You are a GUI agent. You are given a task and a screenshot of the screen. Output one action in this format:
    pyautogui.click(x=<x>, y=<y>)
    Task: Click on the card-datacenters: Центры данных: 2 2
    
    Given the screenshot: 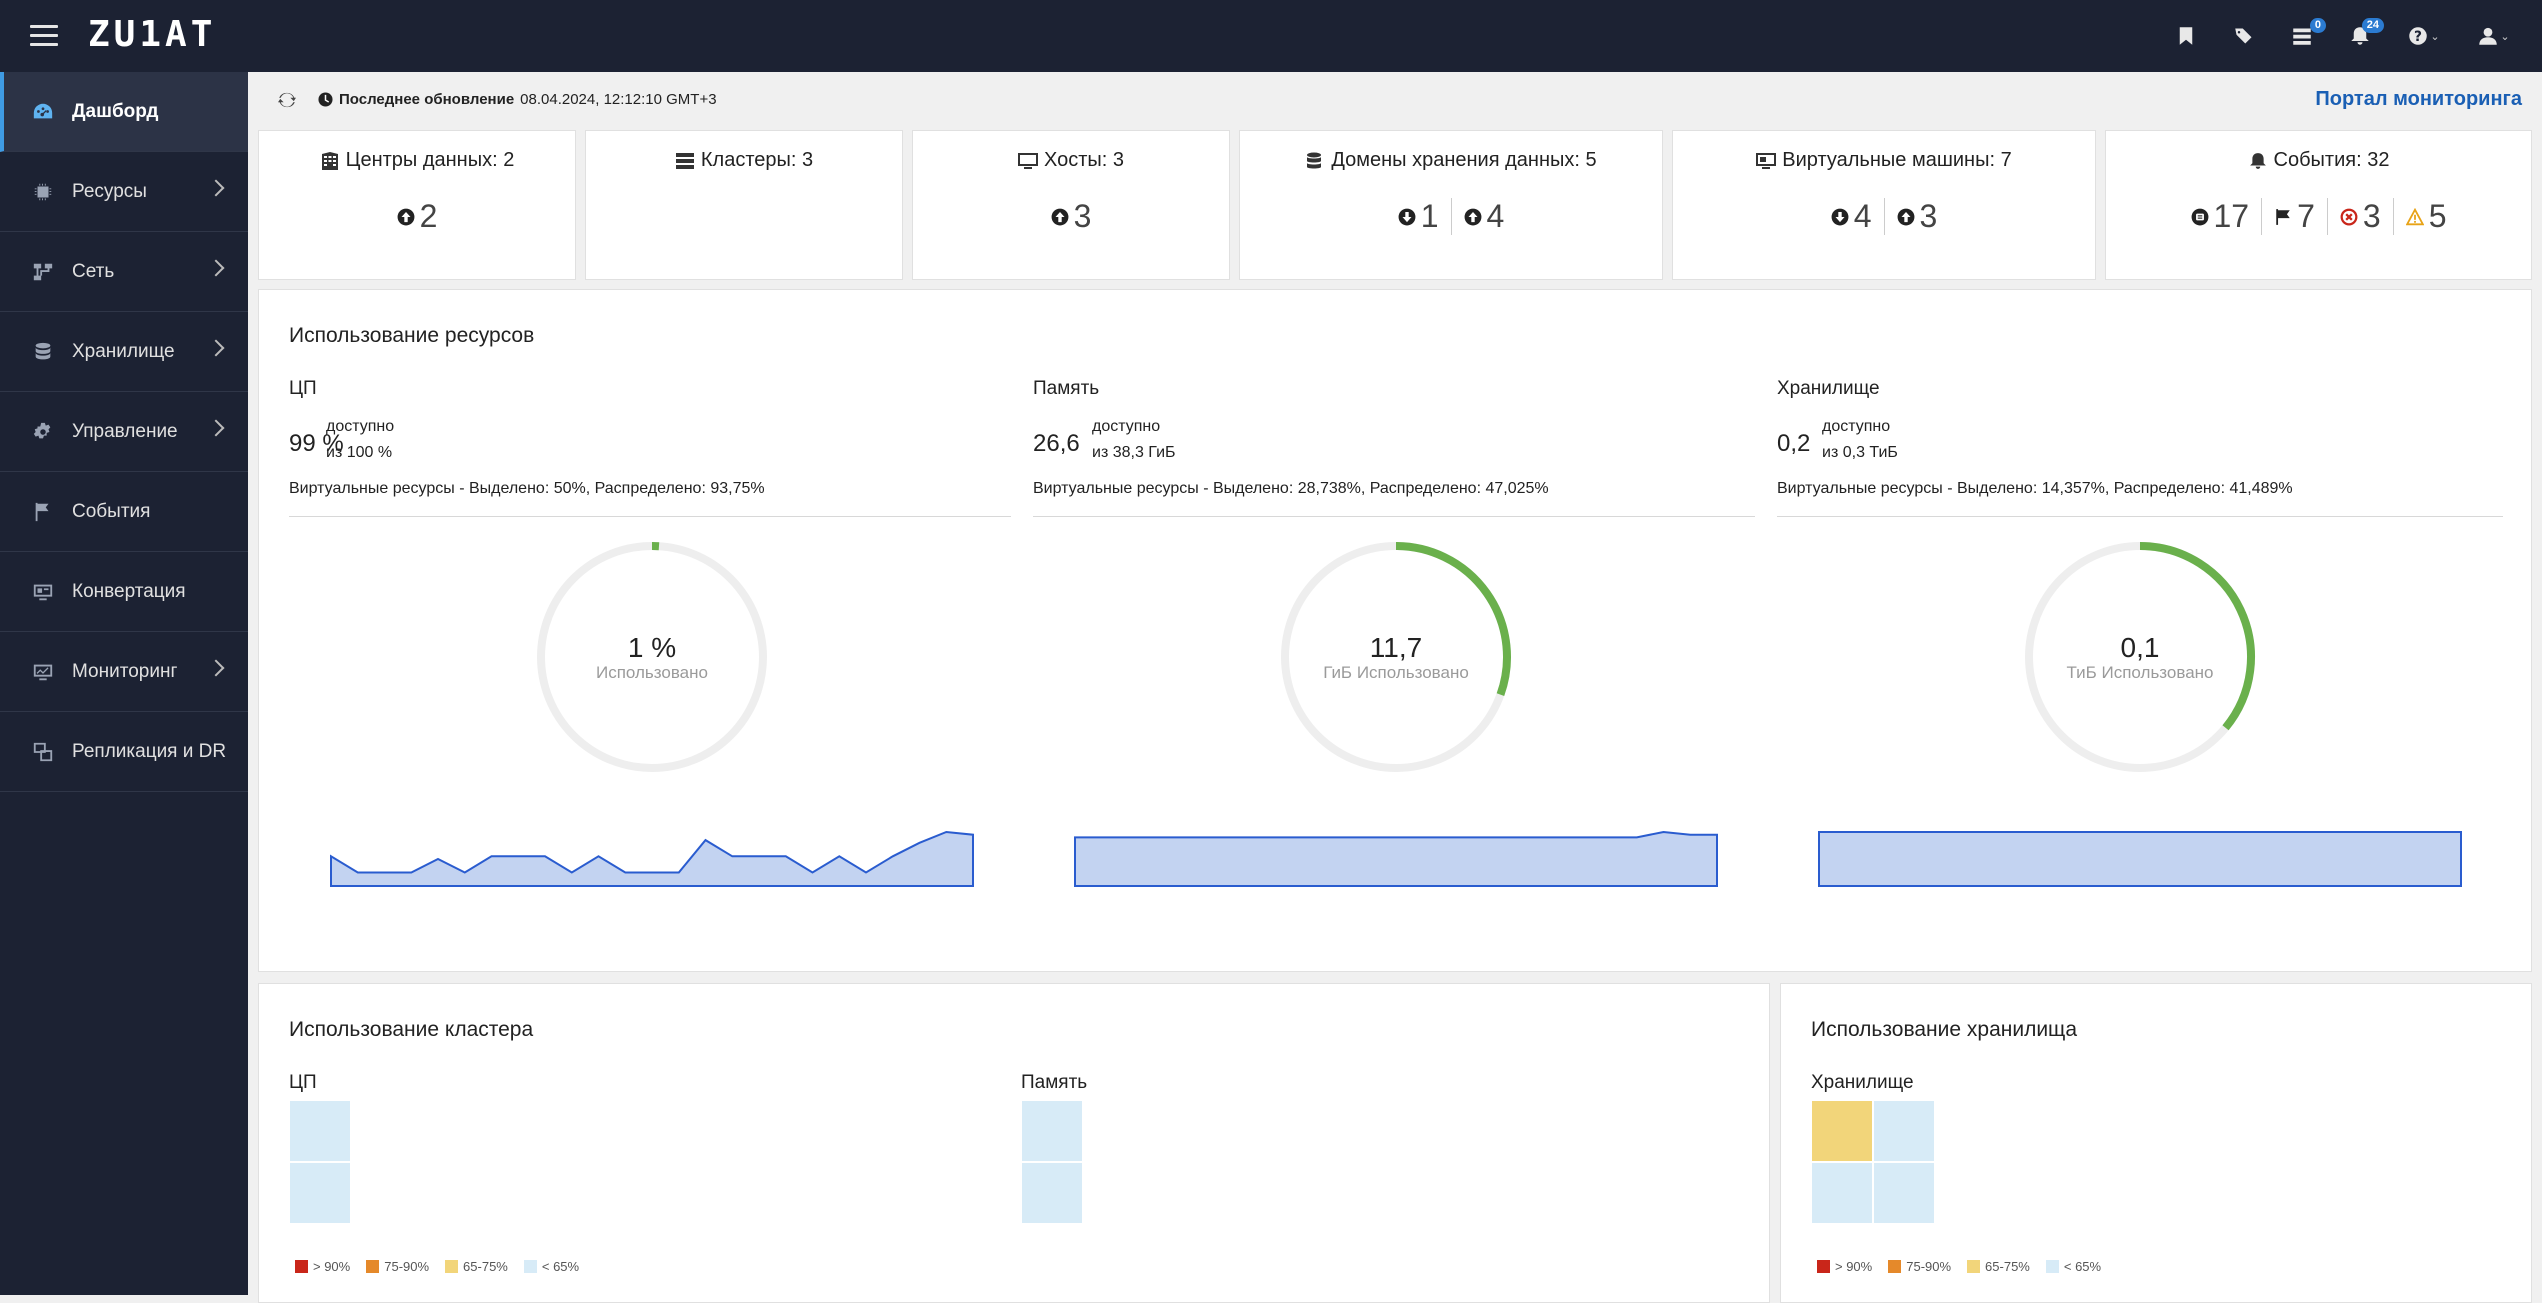 What is the action you would take?
    pyautogui.click(x=417, y=205)
    